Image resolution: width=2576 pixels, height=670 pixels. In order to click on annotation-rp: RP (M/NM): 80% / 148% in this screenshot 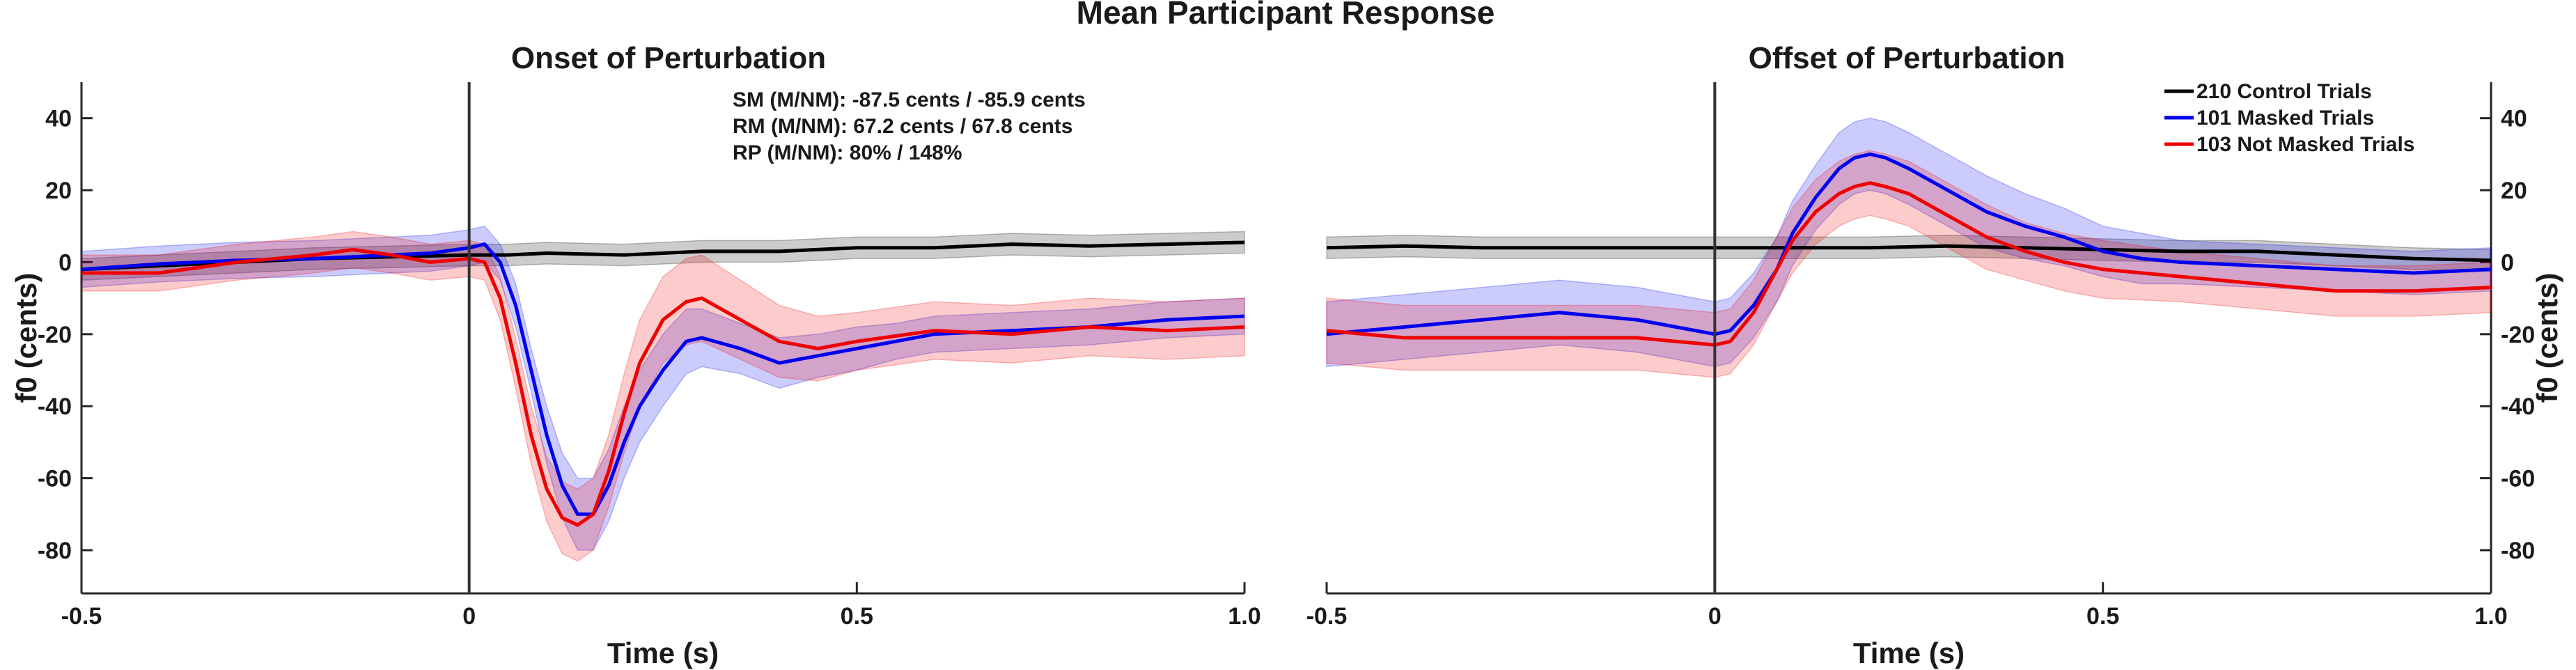, I will do `click(847, 152)`.